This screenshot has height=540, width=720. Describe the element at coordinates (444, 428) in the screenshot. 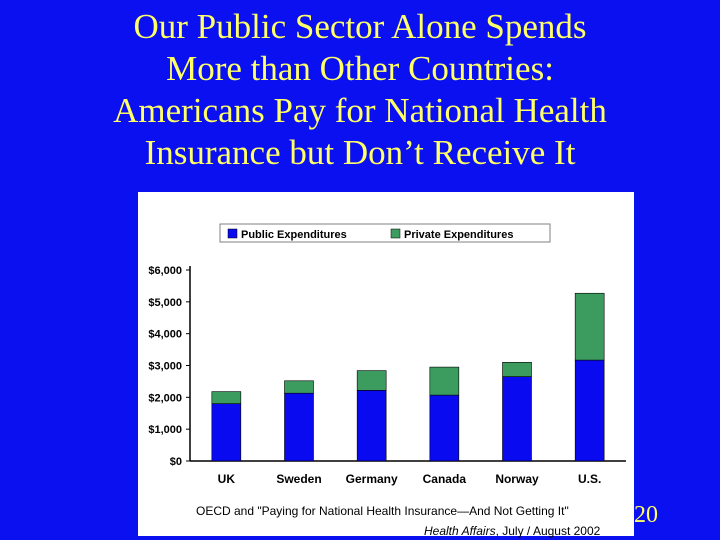

I see `bar-public-canada` at that location.